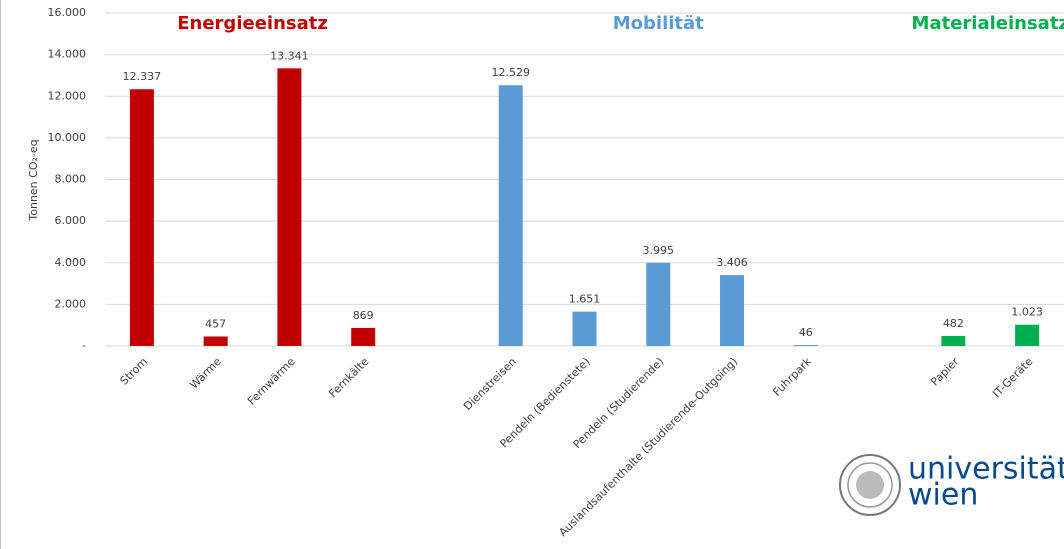  Describe the element at coordinates (1027, 312) in the screenshot. I see `data-label: 1.023` at that location.